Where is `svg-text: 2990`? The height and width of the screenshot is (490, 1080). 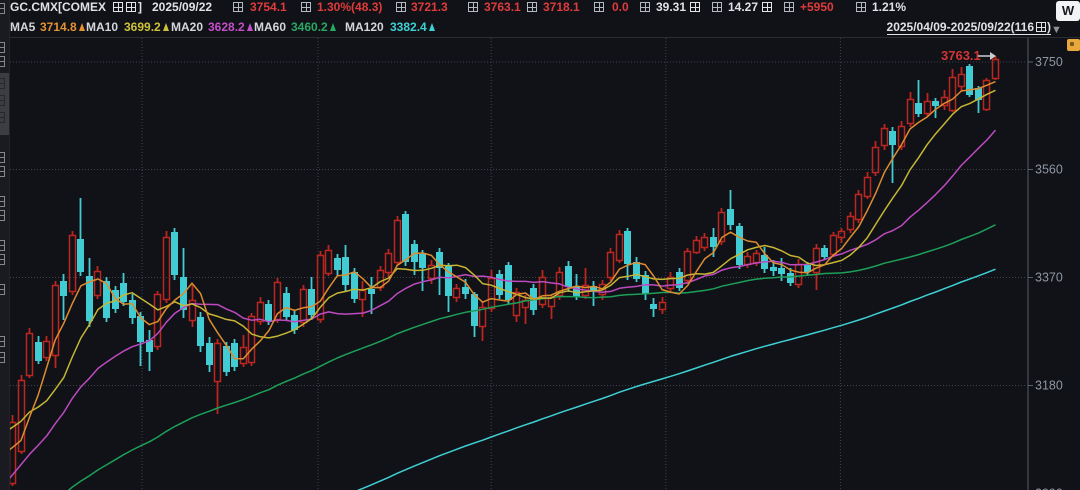
svg-text: 2990 is located at coordinates (1049, 488).